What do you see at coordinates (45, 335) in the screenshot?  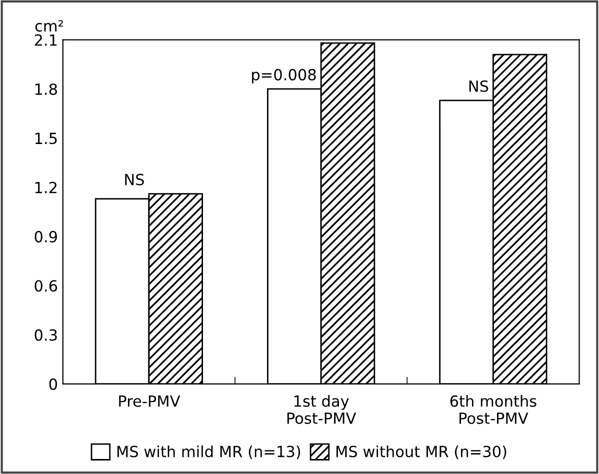 I see `y-tick-label: 0.3` at bounding box center [45, 335].